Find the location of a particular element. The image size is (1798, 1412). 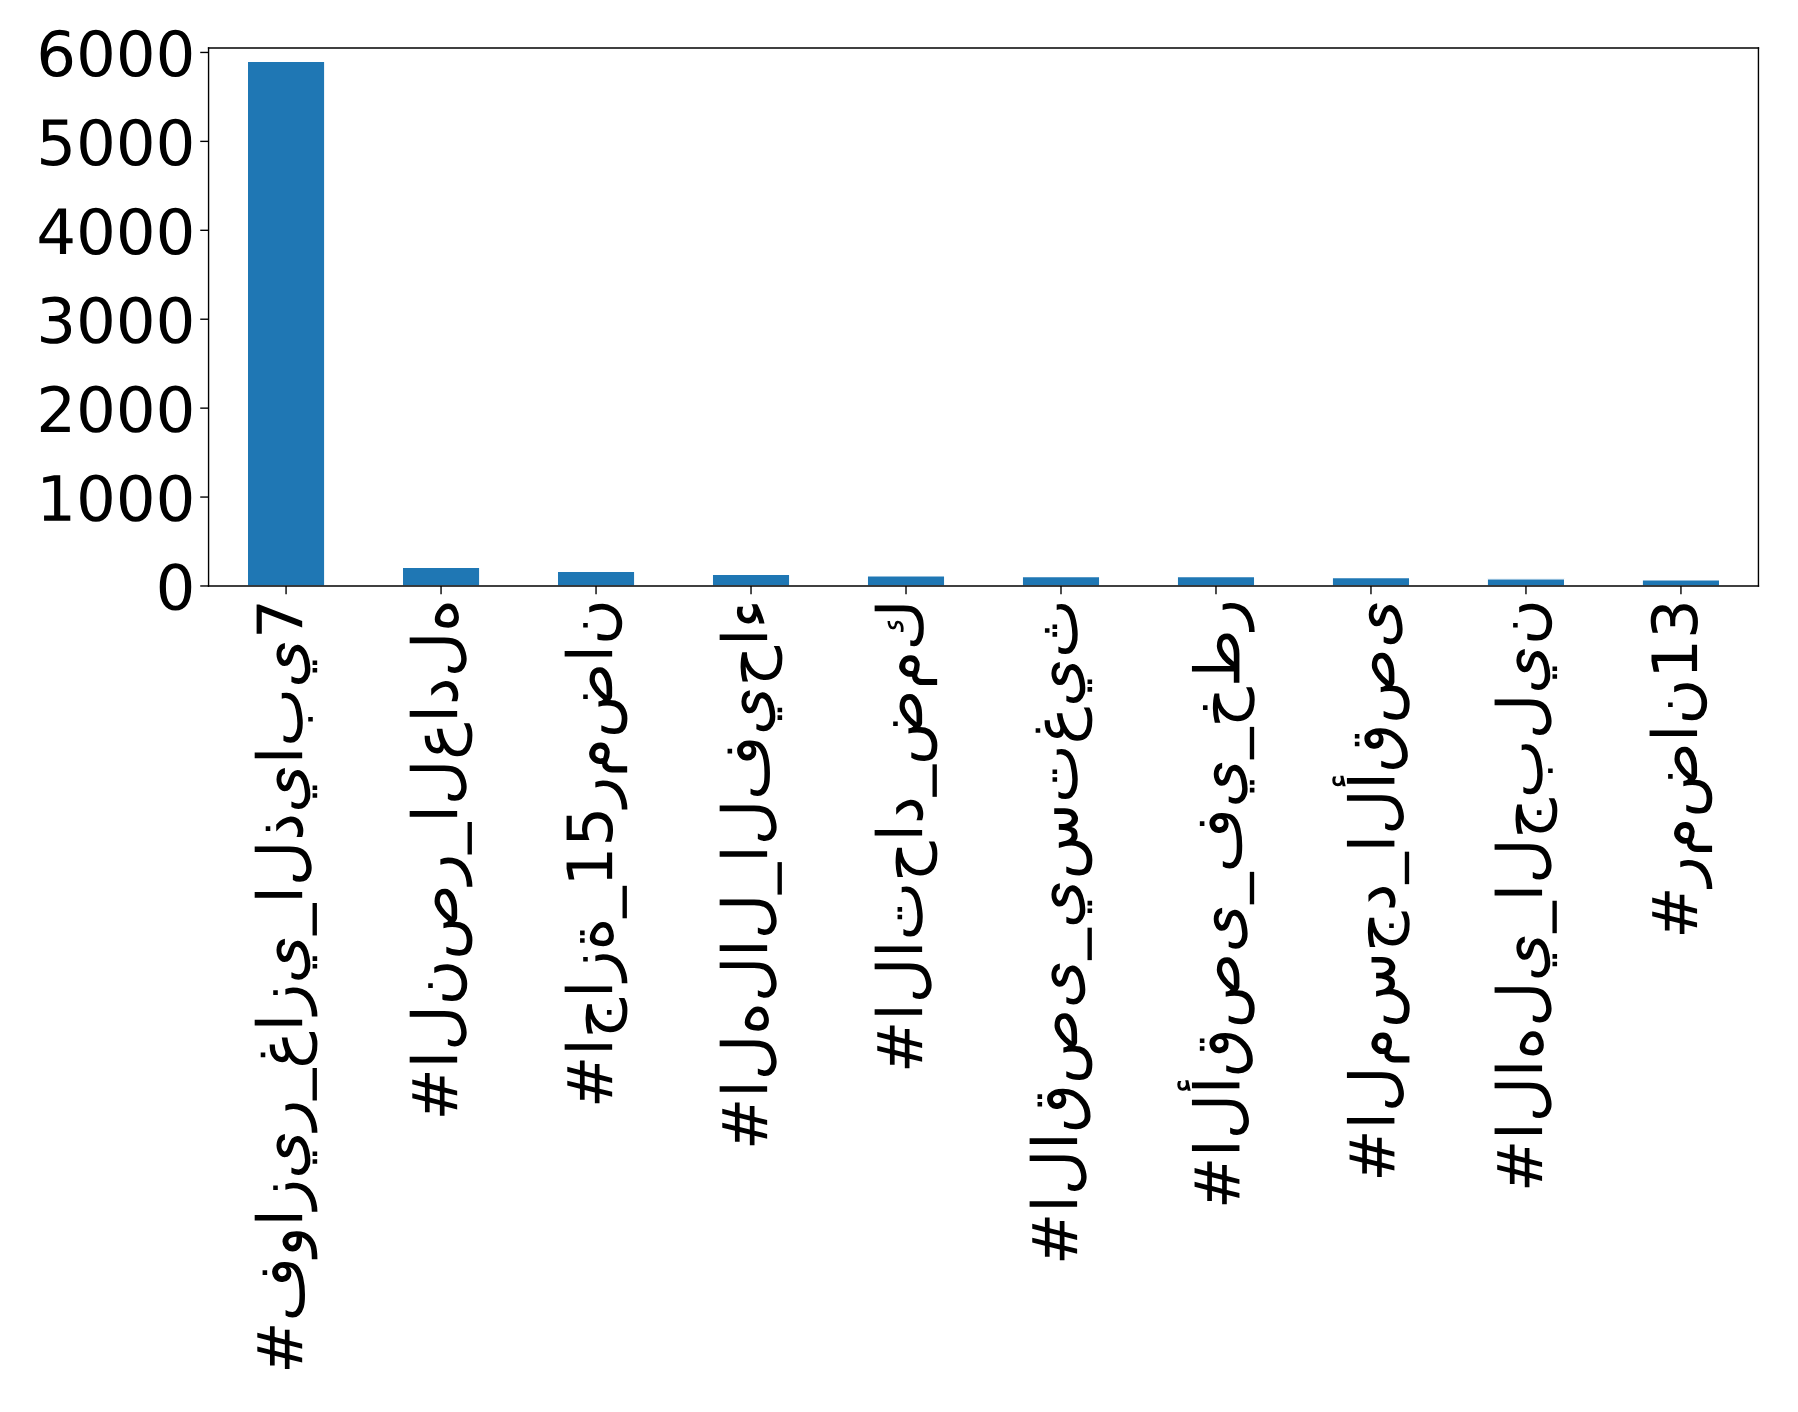

x-tick-label: #المسجد_الأقصى is located at coordinates (1371, 890).